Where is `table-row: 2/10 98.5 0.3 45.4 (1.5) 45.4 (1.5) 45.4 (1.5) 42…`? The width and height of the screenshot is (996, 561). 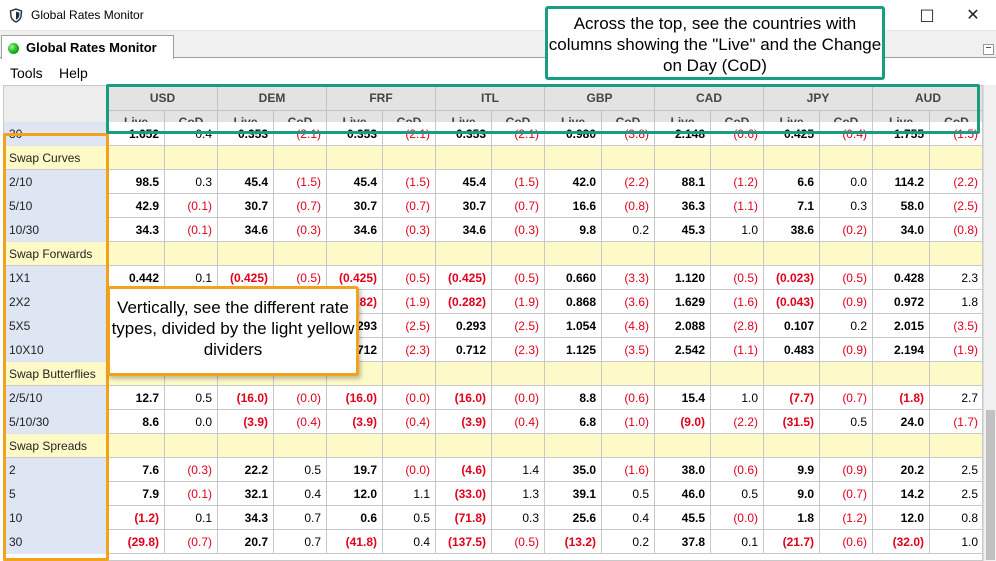
table-row: 2/10 98.5 0.3 45.4 (1.5) 45.4 (1.5) 45.4 (1.5) 42… is located at coordinates (493, 182).